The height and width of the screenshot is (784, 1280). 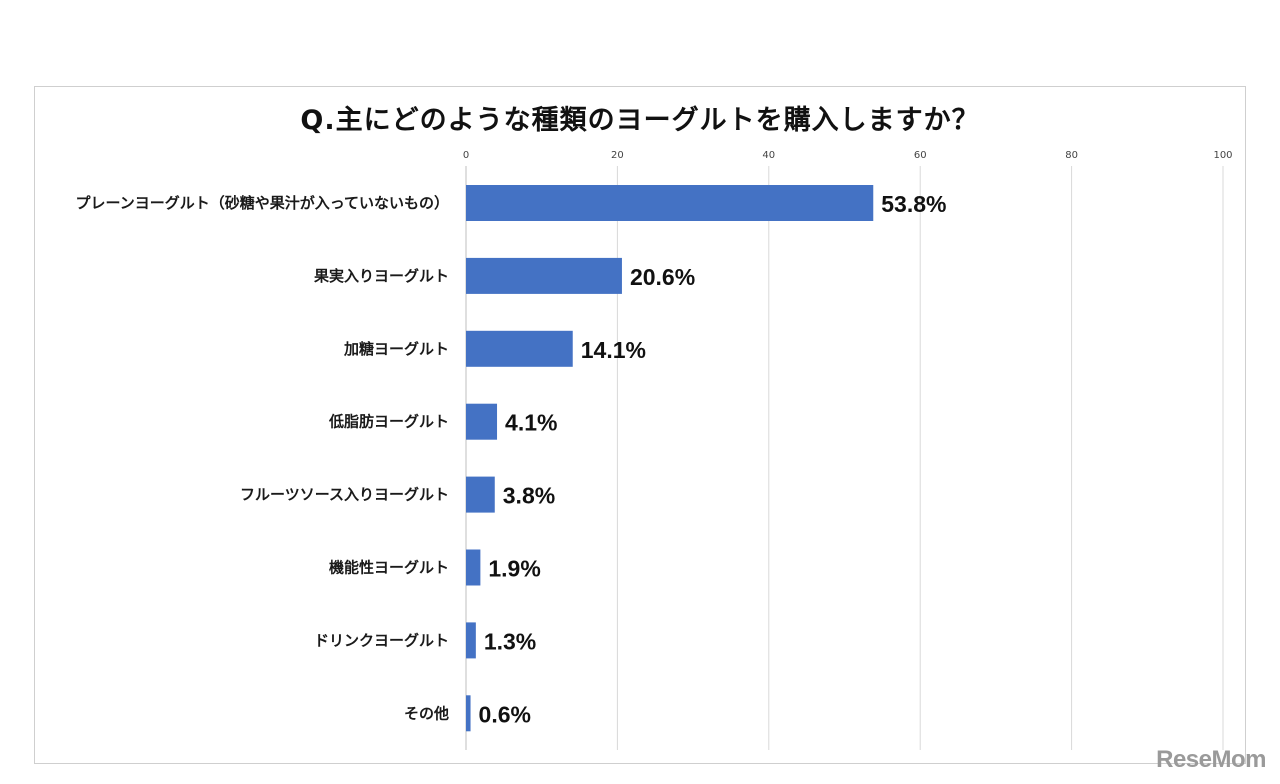 What do you see at coordinates (1222, 155) in the screenshot?
I see `x-tick-label: 100` at bounding box center [1222, 155].